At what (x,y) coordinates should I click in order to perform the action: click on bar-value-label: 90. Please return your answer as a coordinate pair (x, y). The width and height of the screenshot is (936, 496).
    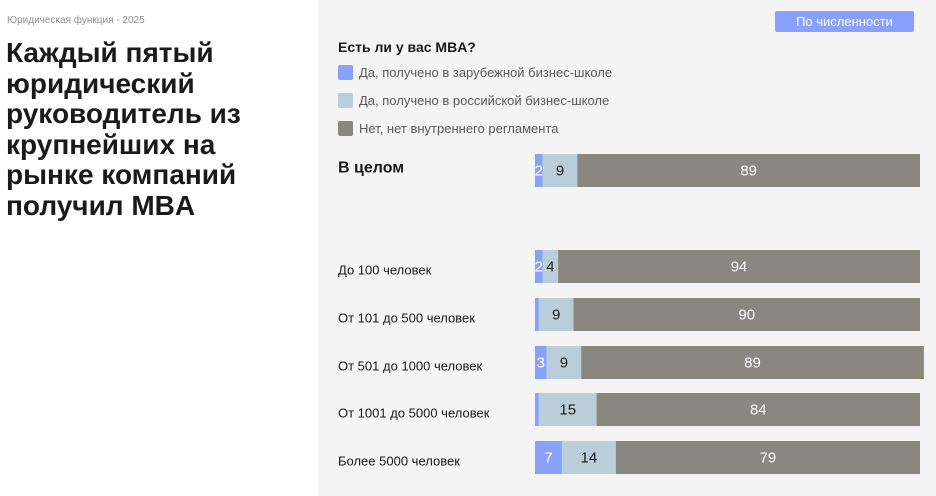
    Looking at the image, I should click on (746, 315).